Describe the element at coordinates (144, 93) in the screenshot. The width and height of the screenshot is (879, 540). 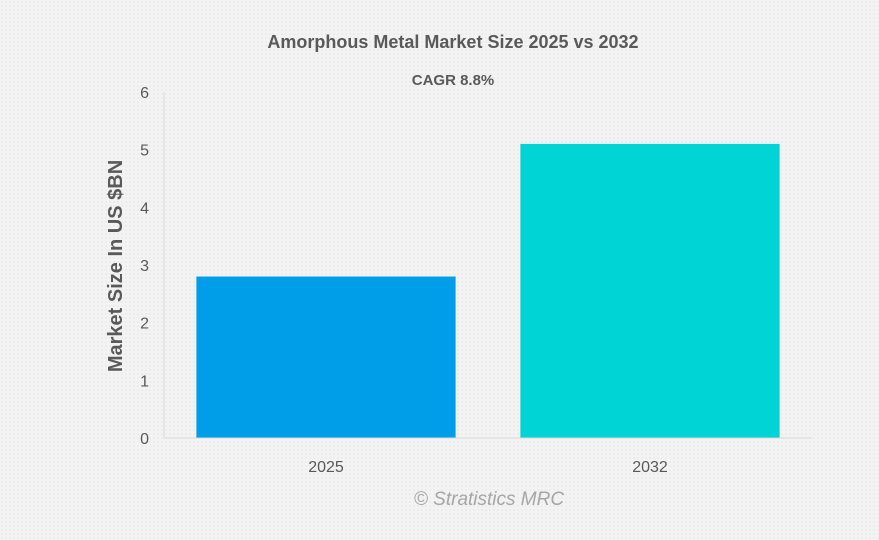
I see `y-tick-label: 6` at that location.